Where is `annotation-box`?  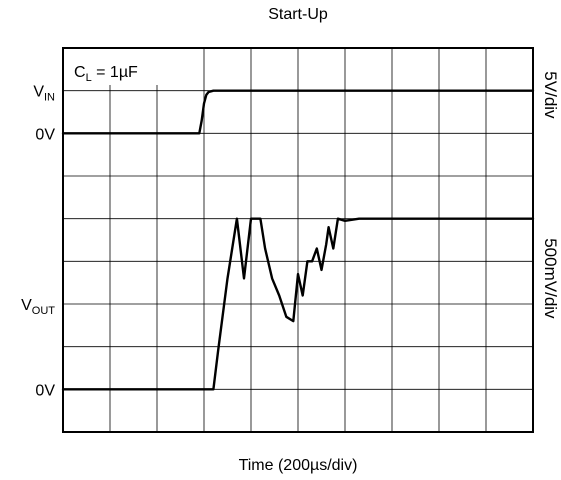 annotation-box is located at coordinates (113, 67).